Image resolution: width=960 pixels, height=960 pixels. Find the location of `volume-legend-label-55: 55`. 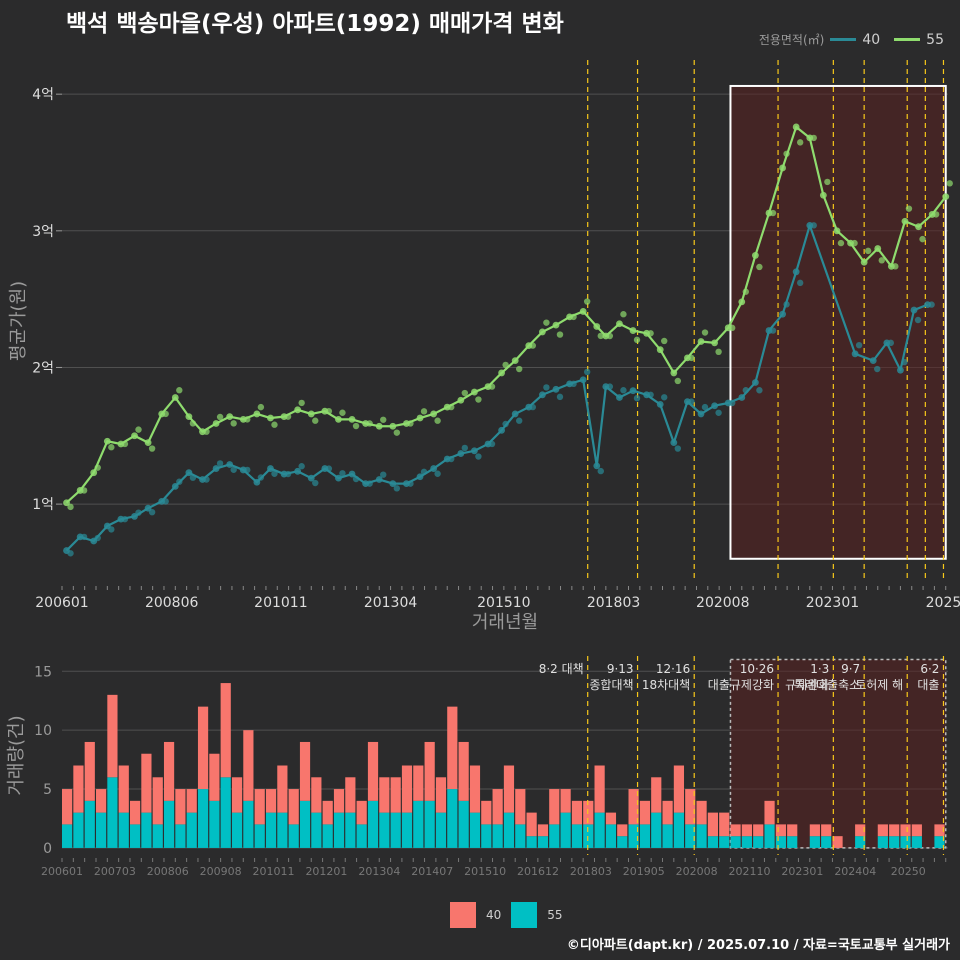

volume-legend-label-55: 55 is located at coordinates (555, 915).